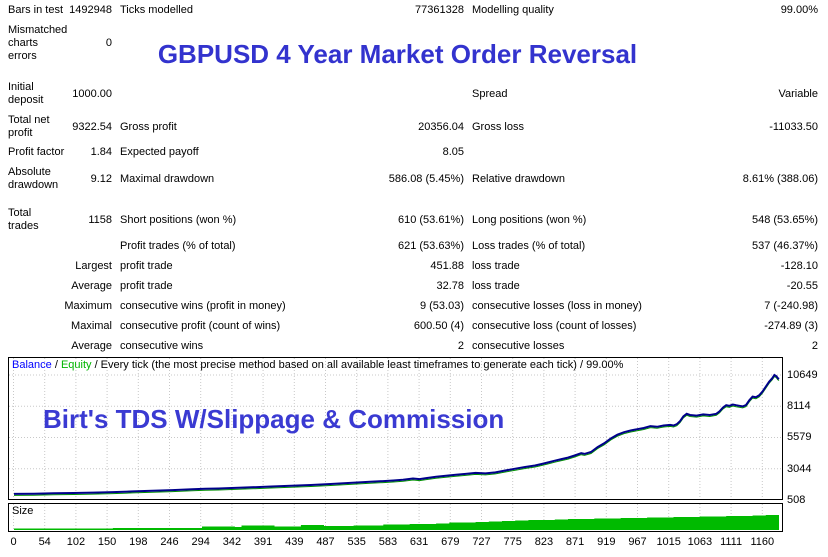 The width and height of the screenshot is (828, 557). Describe the element at coordinates (496, 266) in the screenshot. I see `stat-label: loss trade` at that location.